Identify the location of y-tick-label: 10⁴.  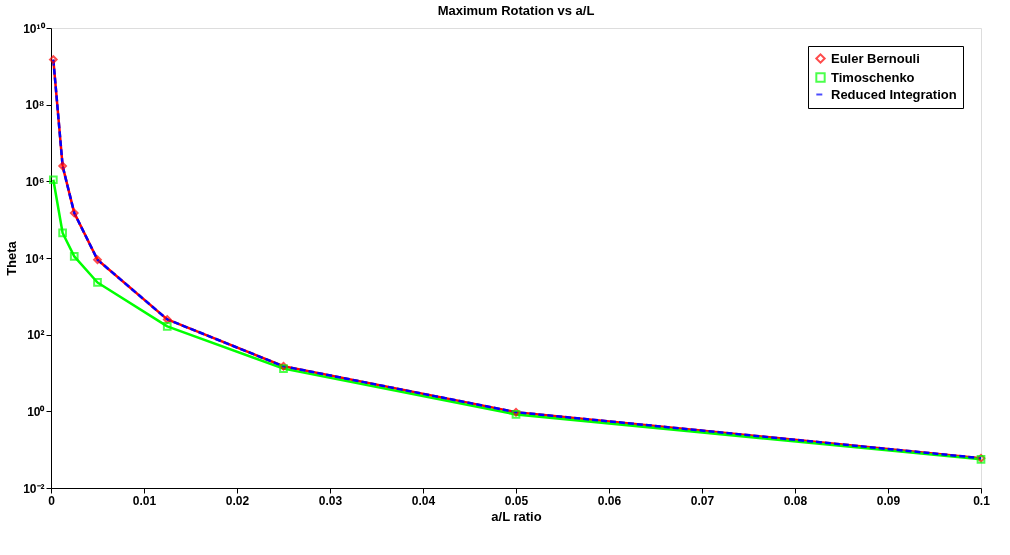
(35, 258).